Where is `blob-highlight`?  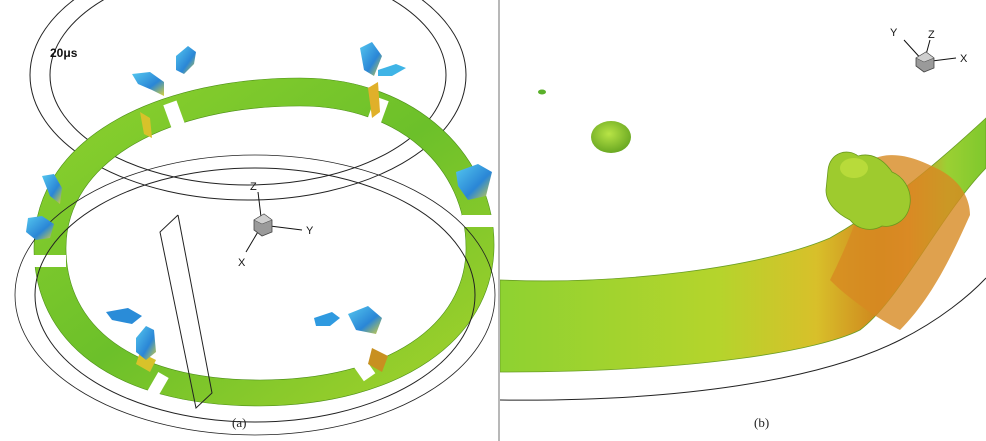 blob-highlight is located at coordinates (854, 168).